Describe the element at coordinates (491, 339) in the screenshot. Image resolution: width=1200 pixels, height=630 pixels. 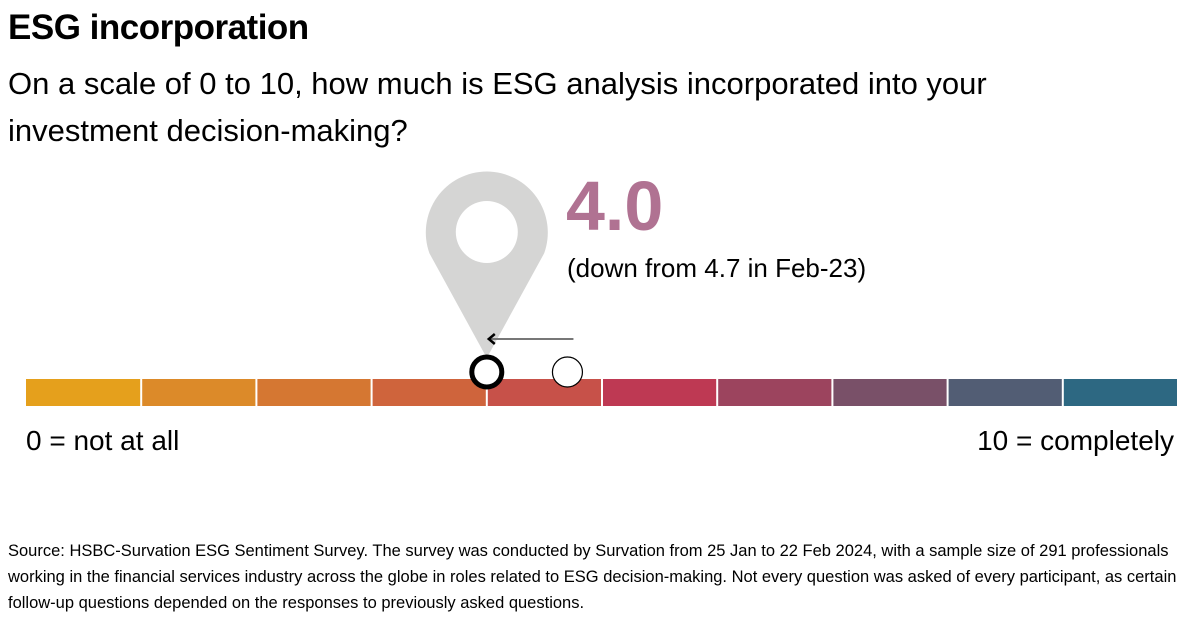
I see `arrow-left-icon` at that location.